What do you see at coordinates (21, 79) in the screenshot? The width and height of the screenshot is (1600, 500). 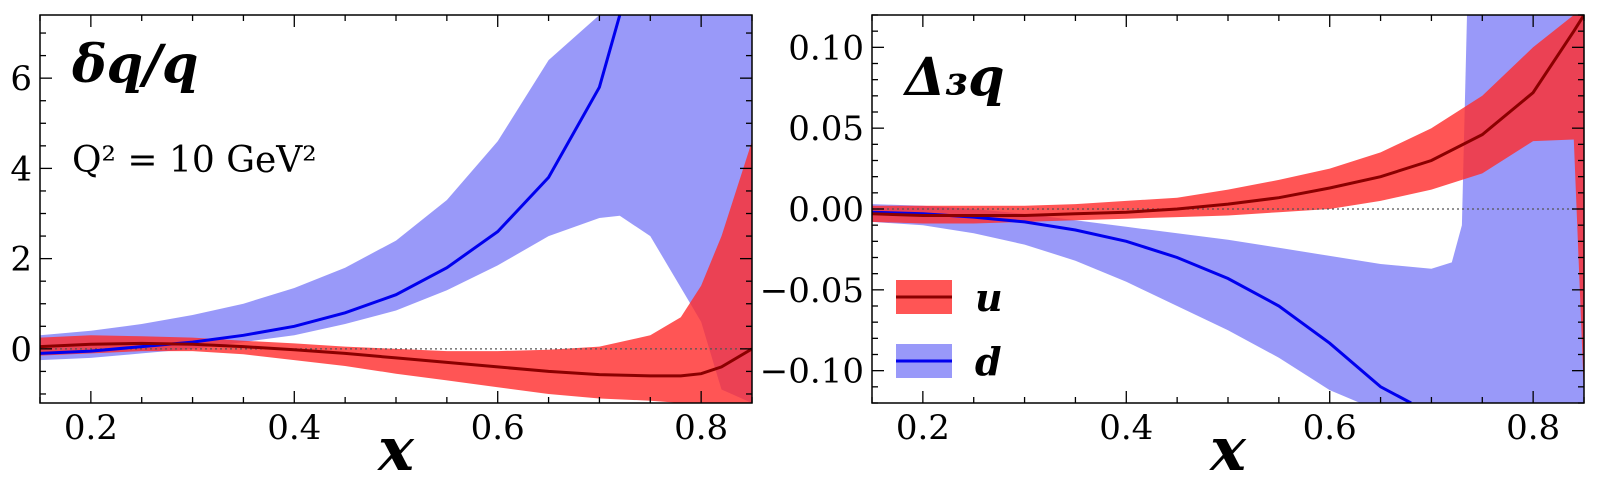 I see `y-tick-label: 6` at bounding box center [21, 79].